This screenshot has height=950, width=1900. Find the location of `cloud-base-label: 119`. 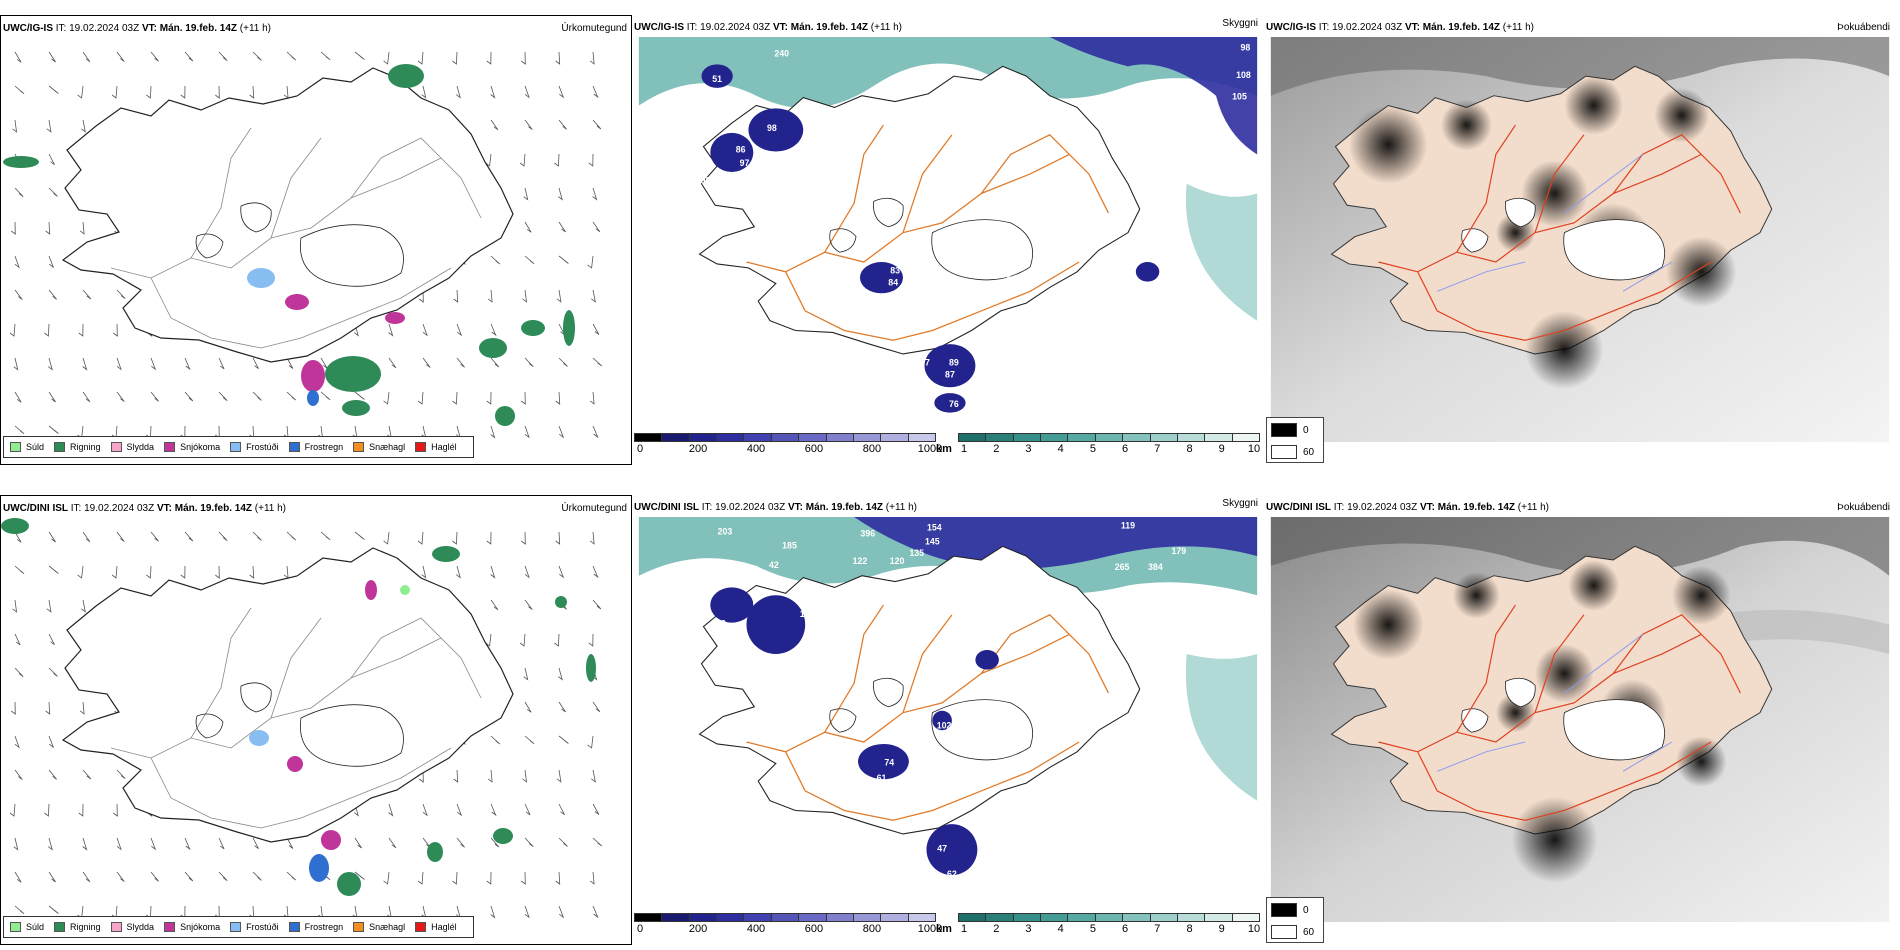

cloud-base-label: 119 is located at coordinates (1128, 526).